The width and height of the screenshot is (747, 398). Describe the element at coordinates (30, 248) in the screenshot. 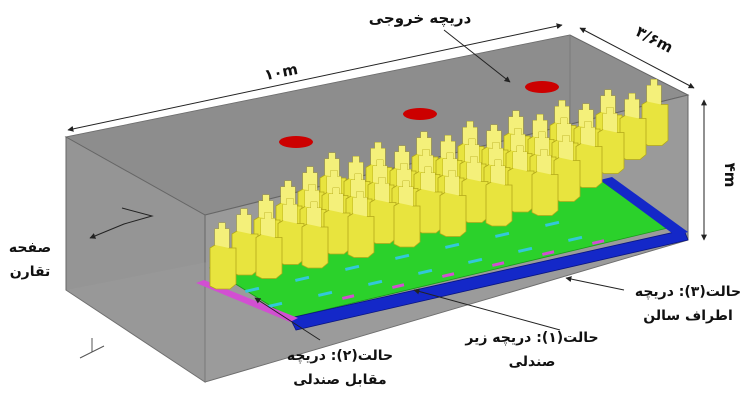

I see `symmetry-plane-label-line1: صفحه` at that location.